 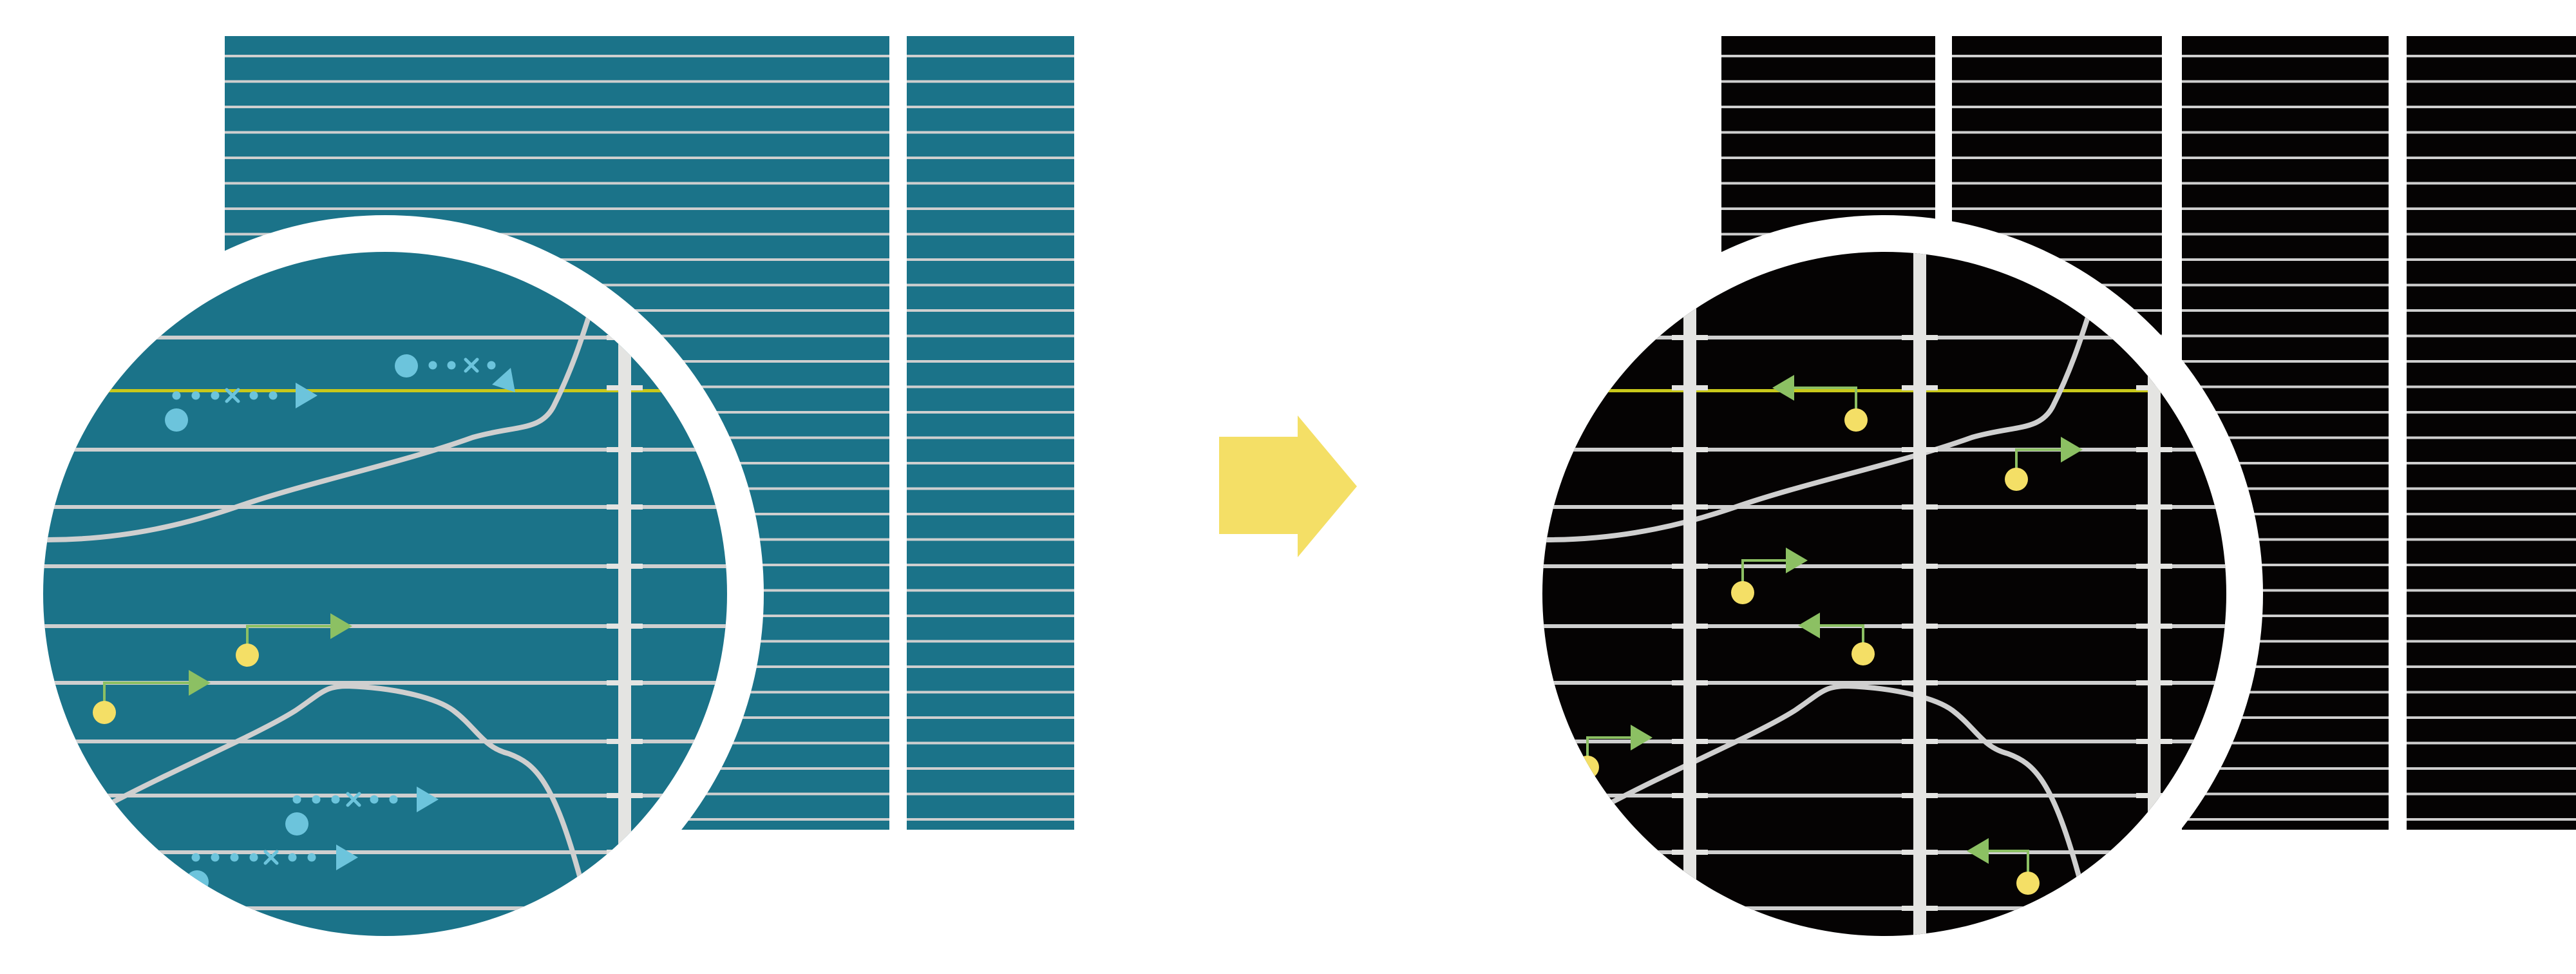 What do you see at coordinates (319, 424) in the screenshot?
I see `upper-curve` at bounding box center [319, 424].